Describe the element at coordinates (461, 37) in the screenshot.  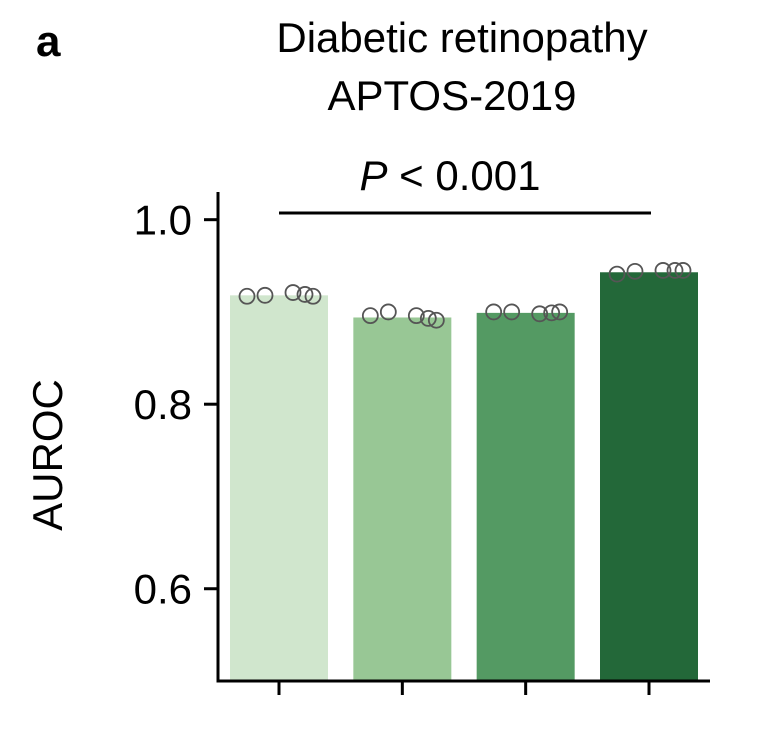
I see `chart-title: Diabetic retinopathy` at that location.